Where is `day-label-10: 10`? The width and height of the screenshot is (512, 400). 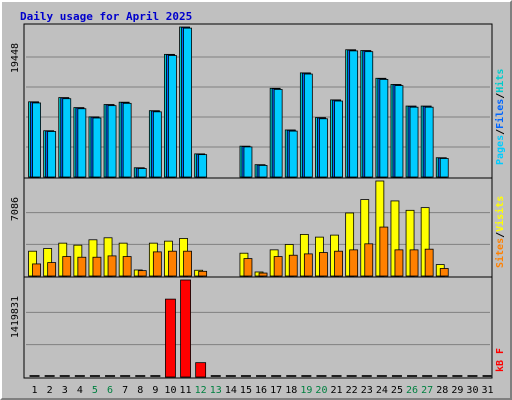
day-label-10: 10 is located at coordinates (170, 390).